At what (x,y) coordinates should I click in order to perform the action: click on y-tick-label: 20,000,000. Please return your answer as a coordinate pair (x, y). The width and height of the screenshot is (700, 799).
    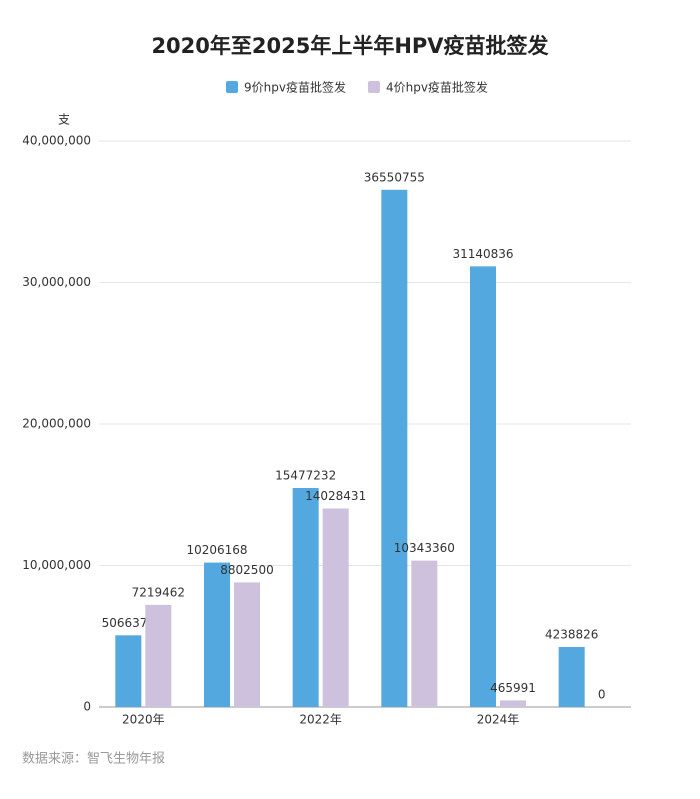
    Looking at the image, I should click on (56, 424).